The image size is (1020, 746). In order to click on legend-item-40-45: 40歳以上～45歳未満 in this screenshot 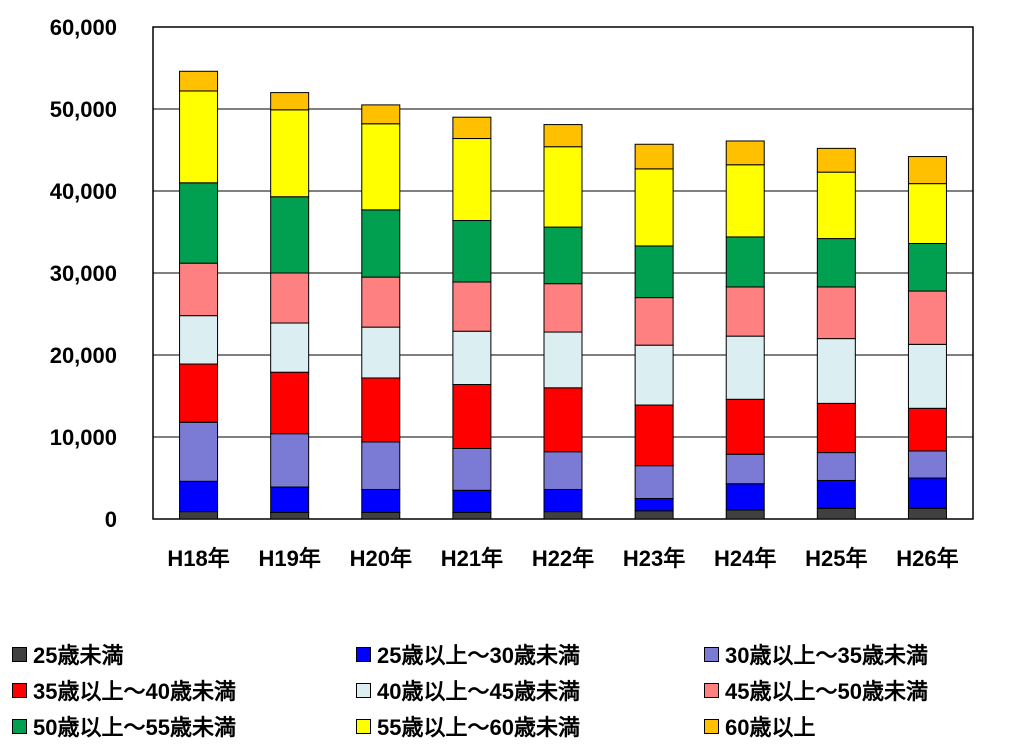, I will do `click(530, 690)`.